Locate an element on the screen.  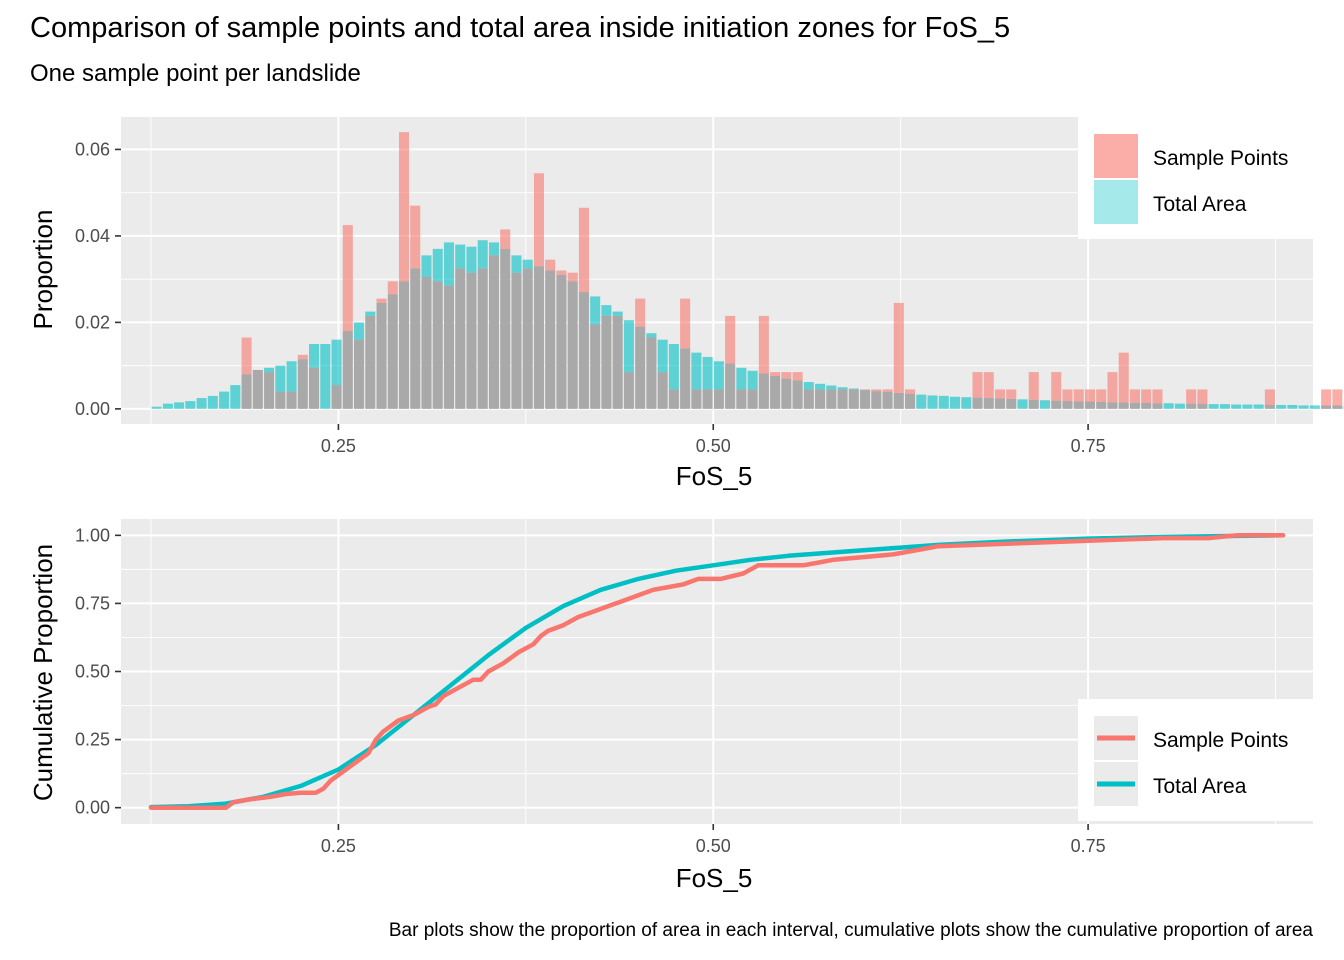
histogram-x-tick-label: 0.25 is located at coordinates (338, 446).